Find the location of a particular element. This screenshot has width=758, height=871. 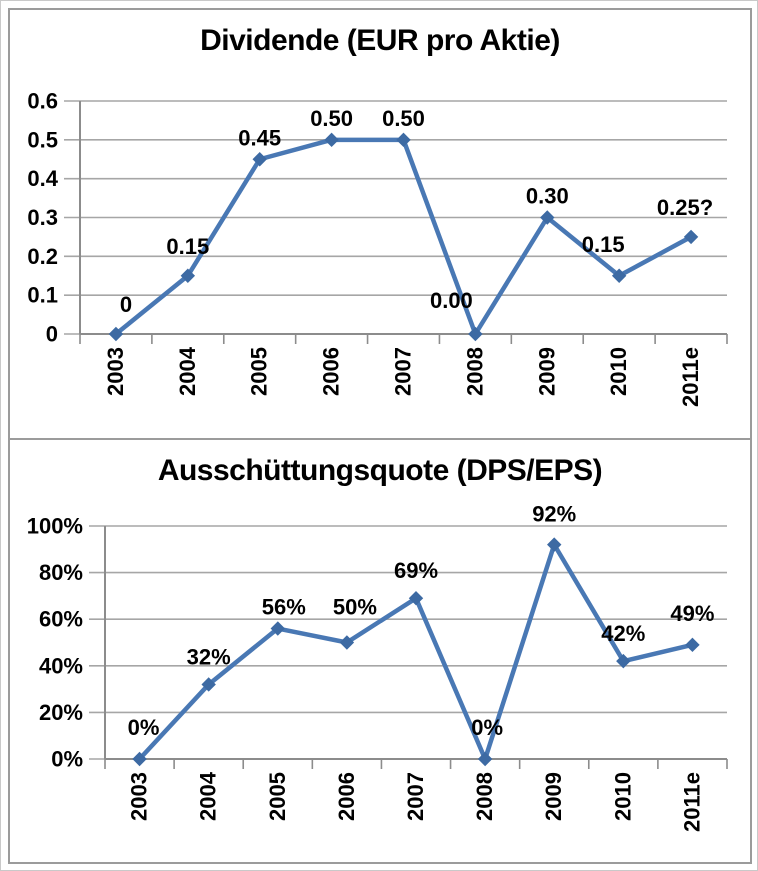

y-axis-tick-label: 80% is located at coordinates (61, 572).